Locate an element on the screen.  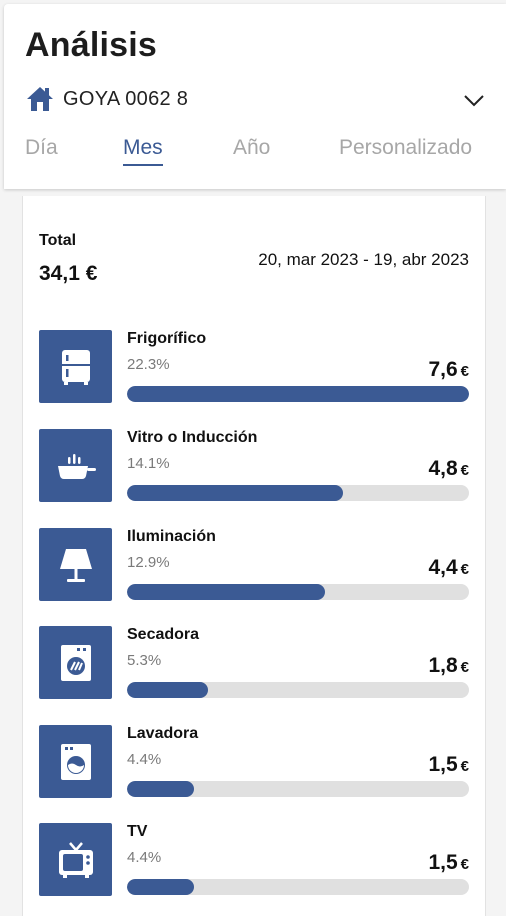
fridge-icon is located at coordinates (75, 366).